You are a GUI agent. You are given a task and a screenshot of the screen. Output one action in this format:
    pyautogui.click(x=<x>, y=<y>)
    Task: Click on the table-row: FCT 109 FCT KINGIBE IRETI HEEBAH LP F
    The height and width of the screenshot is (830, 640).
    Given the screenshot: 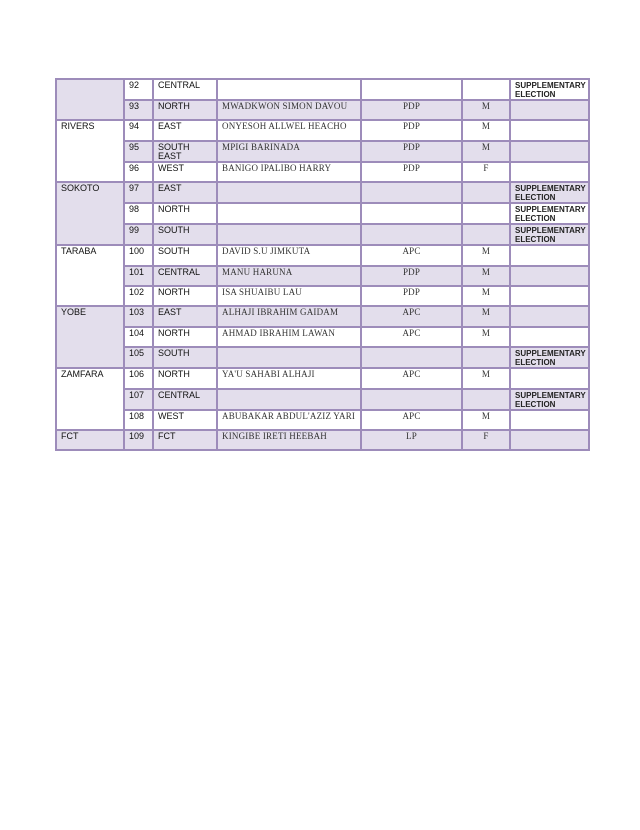 What is the action you would take?
    pyautogui.click(x=322, y=440)
    